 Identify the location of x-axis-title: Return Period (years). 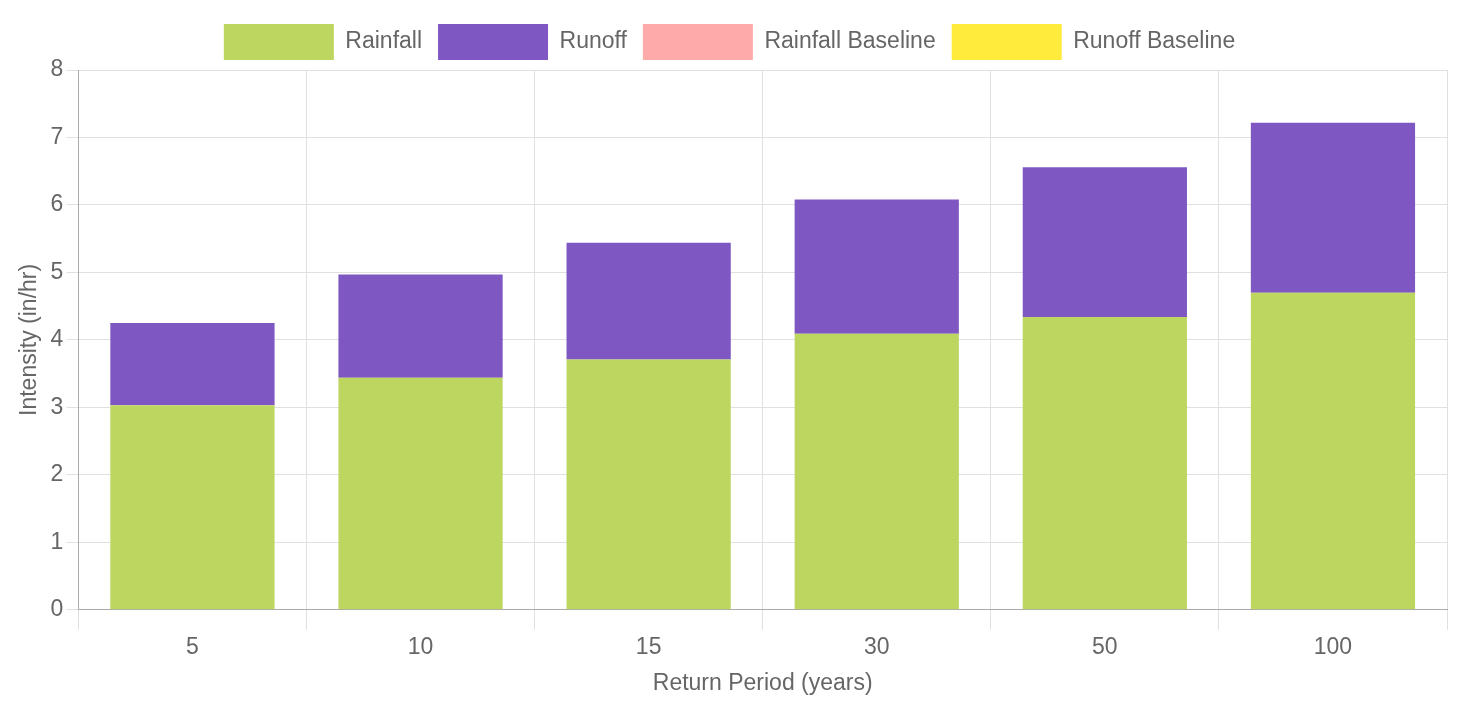
(762, 681).